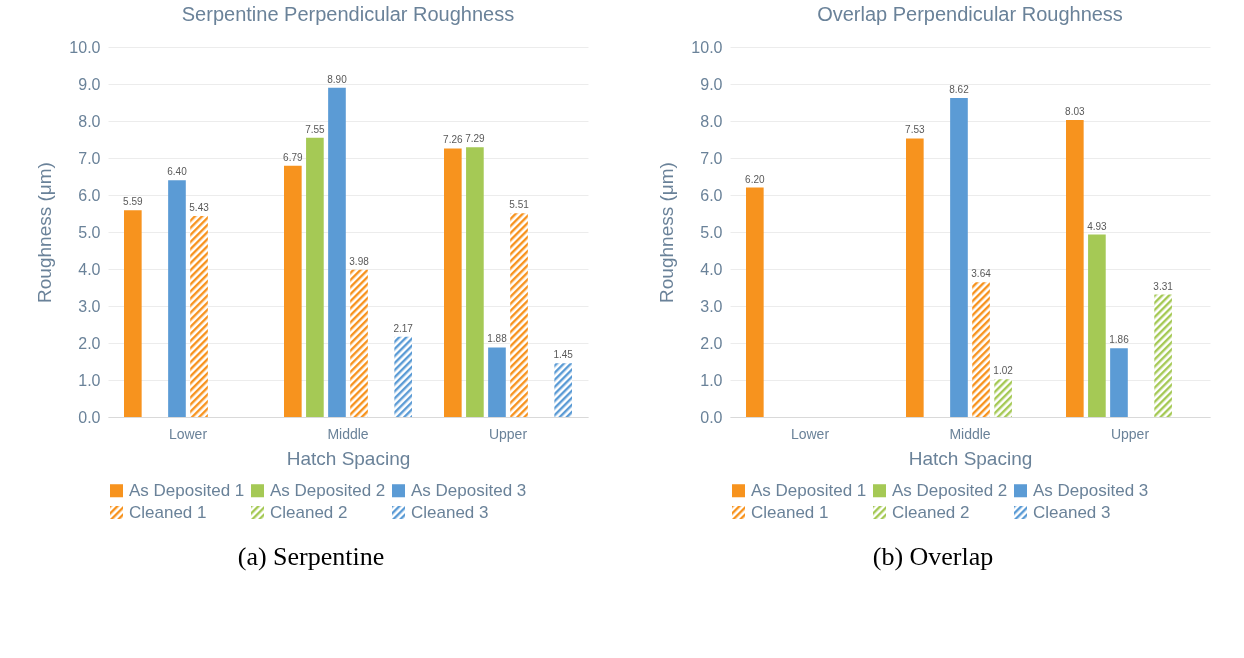 The image size is (1244, 658). Describe the element at coordinates (969, 14) in the screenshot. I see `chart-title: Overlap Perpendicular Roughness` at that location.